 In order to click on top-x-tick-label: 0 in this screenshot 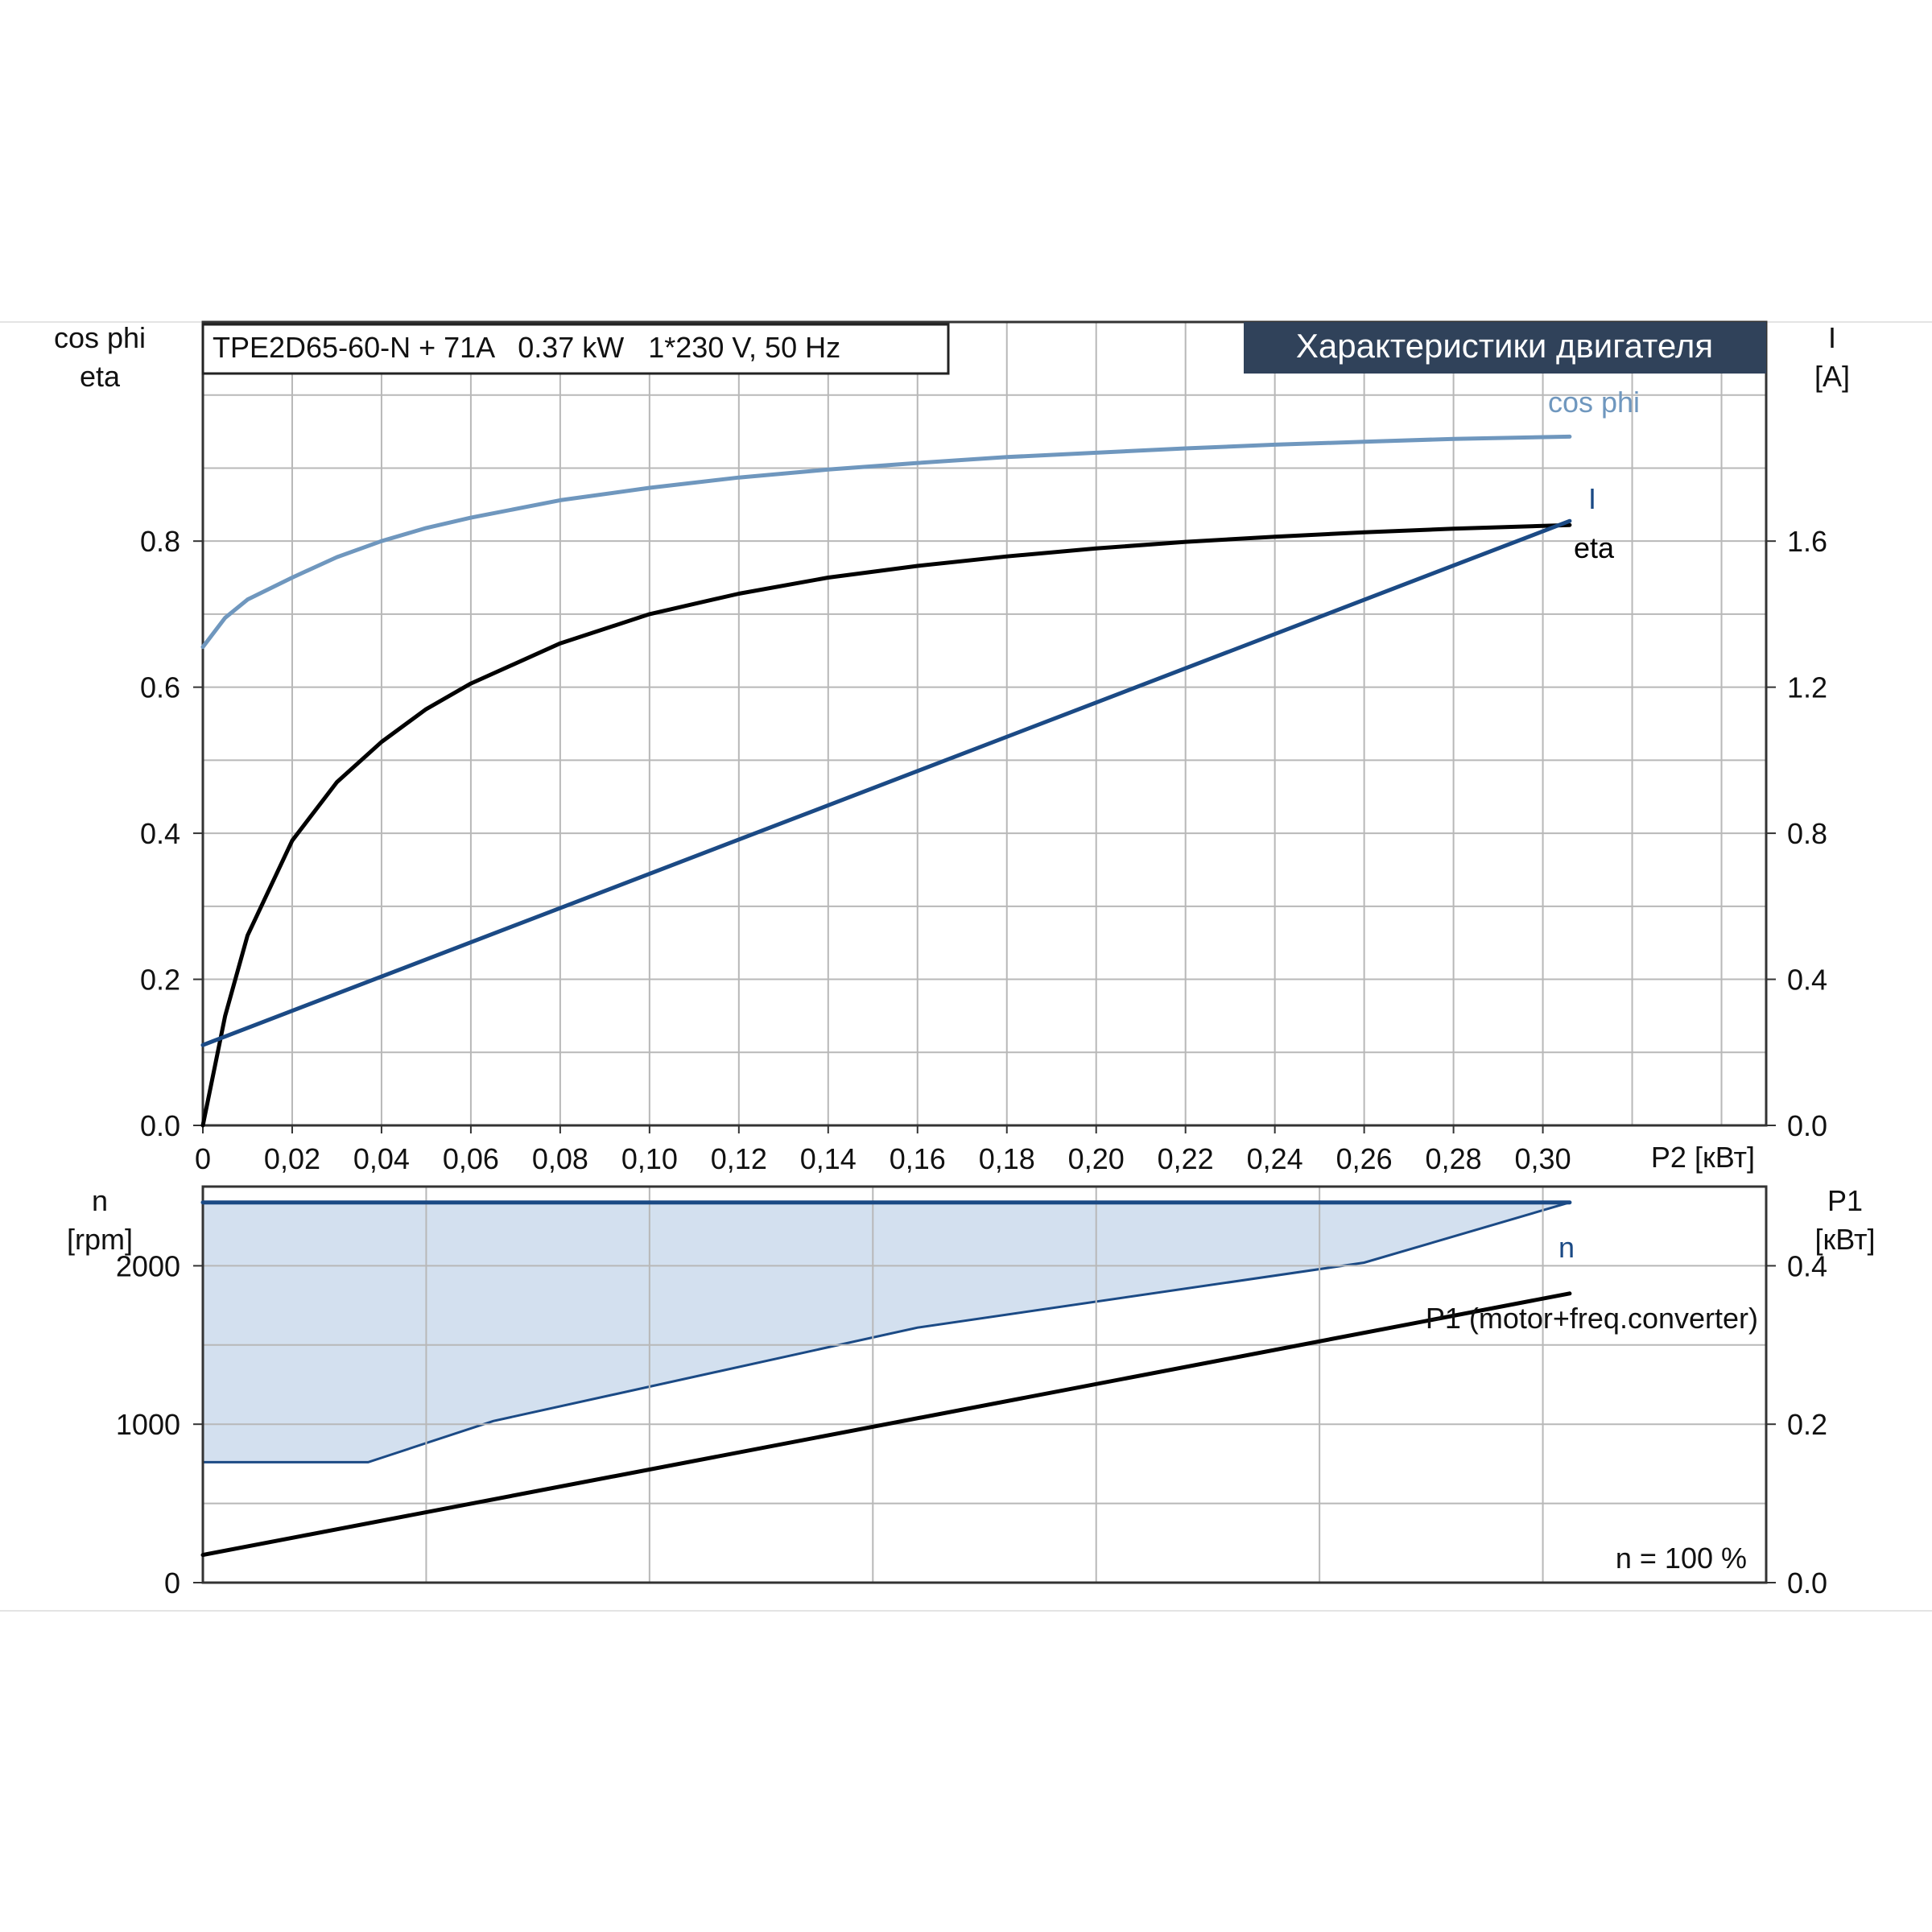, I will do `click(203, 1158)`.